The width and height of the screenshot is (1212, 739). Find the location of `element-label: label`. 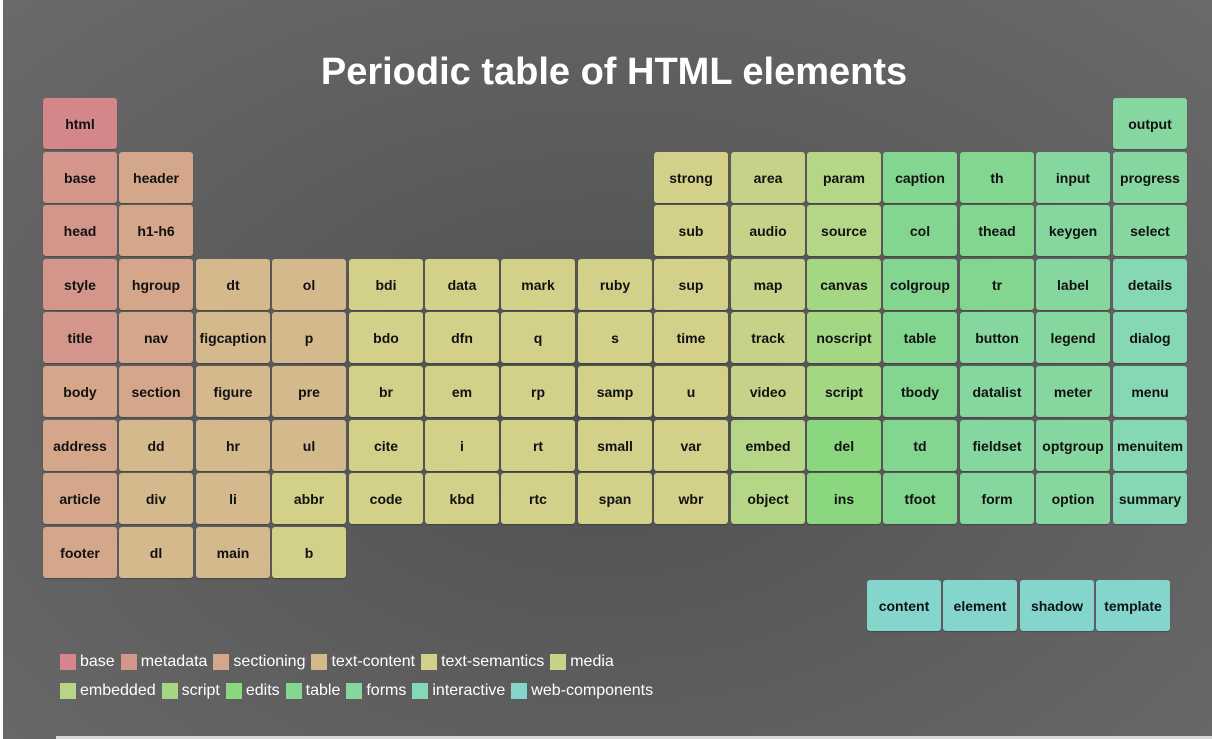

element-label: label is located at coordinates (1073, 284).